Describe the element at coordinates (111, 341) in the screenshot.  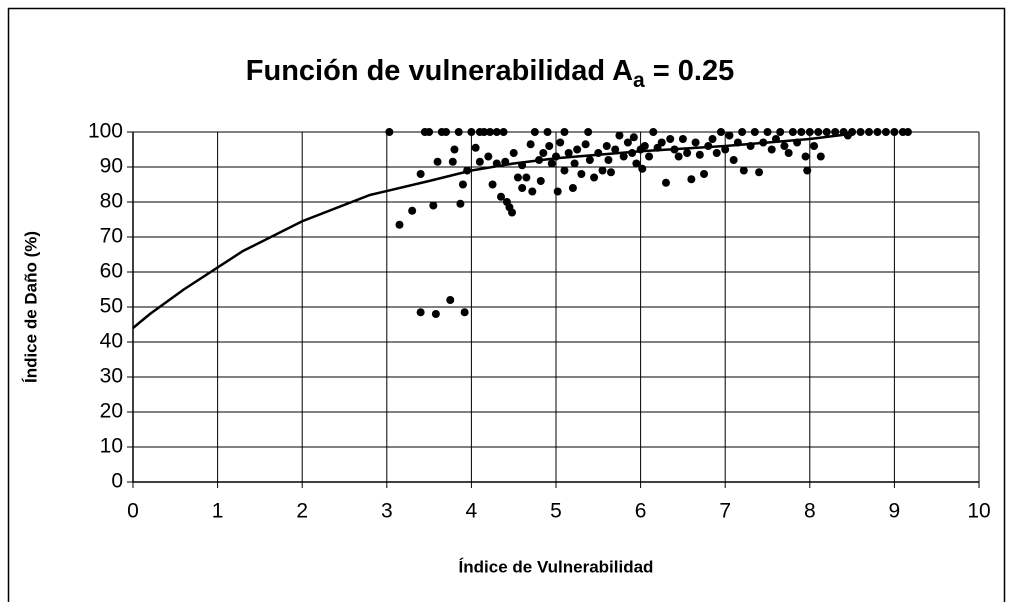
I see `y-tick-label: 40` at that location.